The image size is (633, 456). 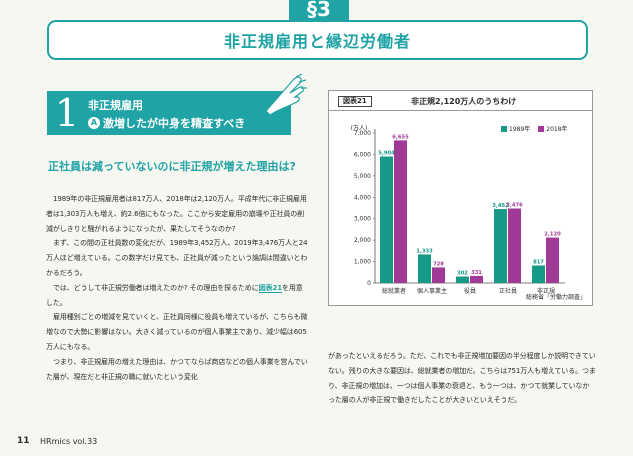 I want to click on lead-heading: 正社員は減っていないのに非正規が増えた理由は?, so click(x=172, y=166).